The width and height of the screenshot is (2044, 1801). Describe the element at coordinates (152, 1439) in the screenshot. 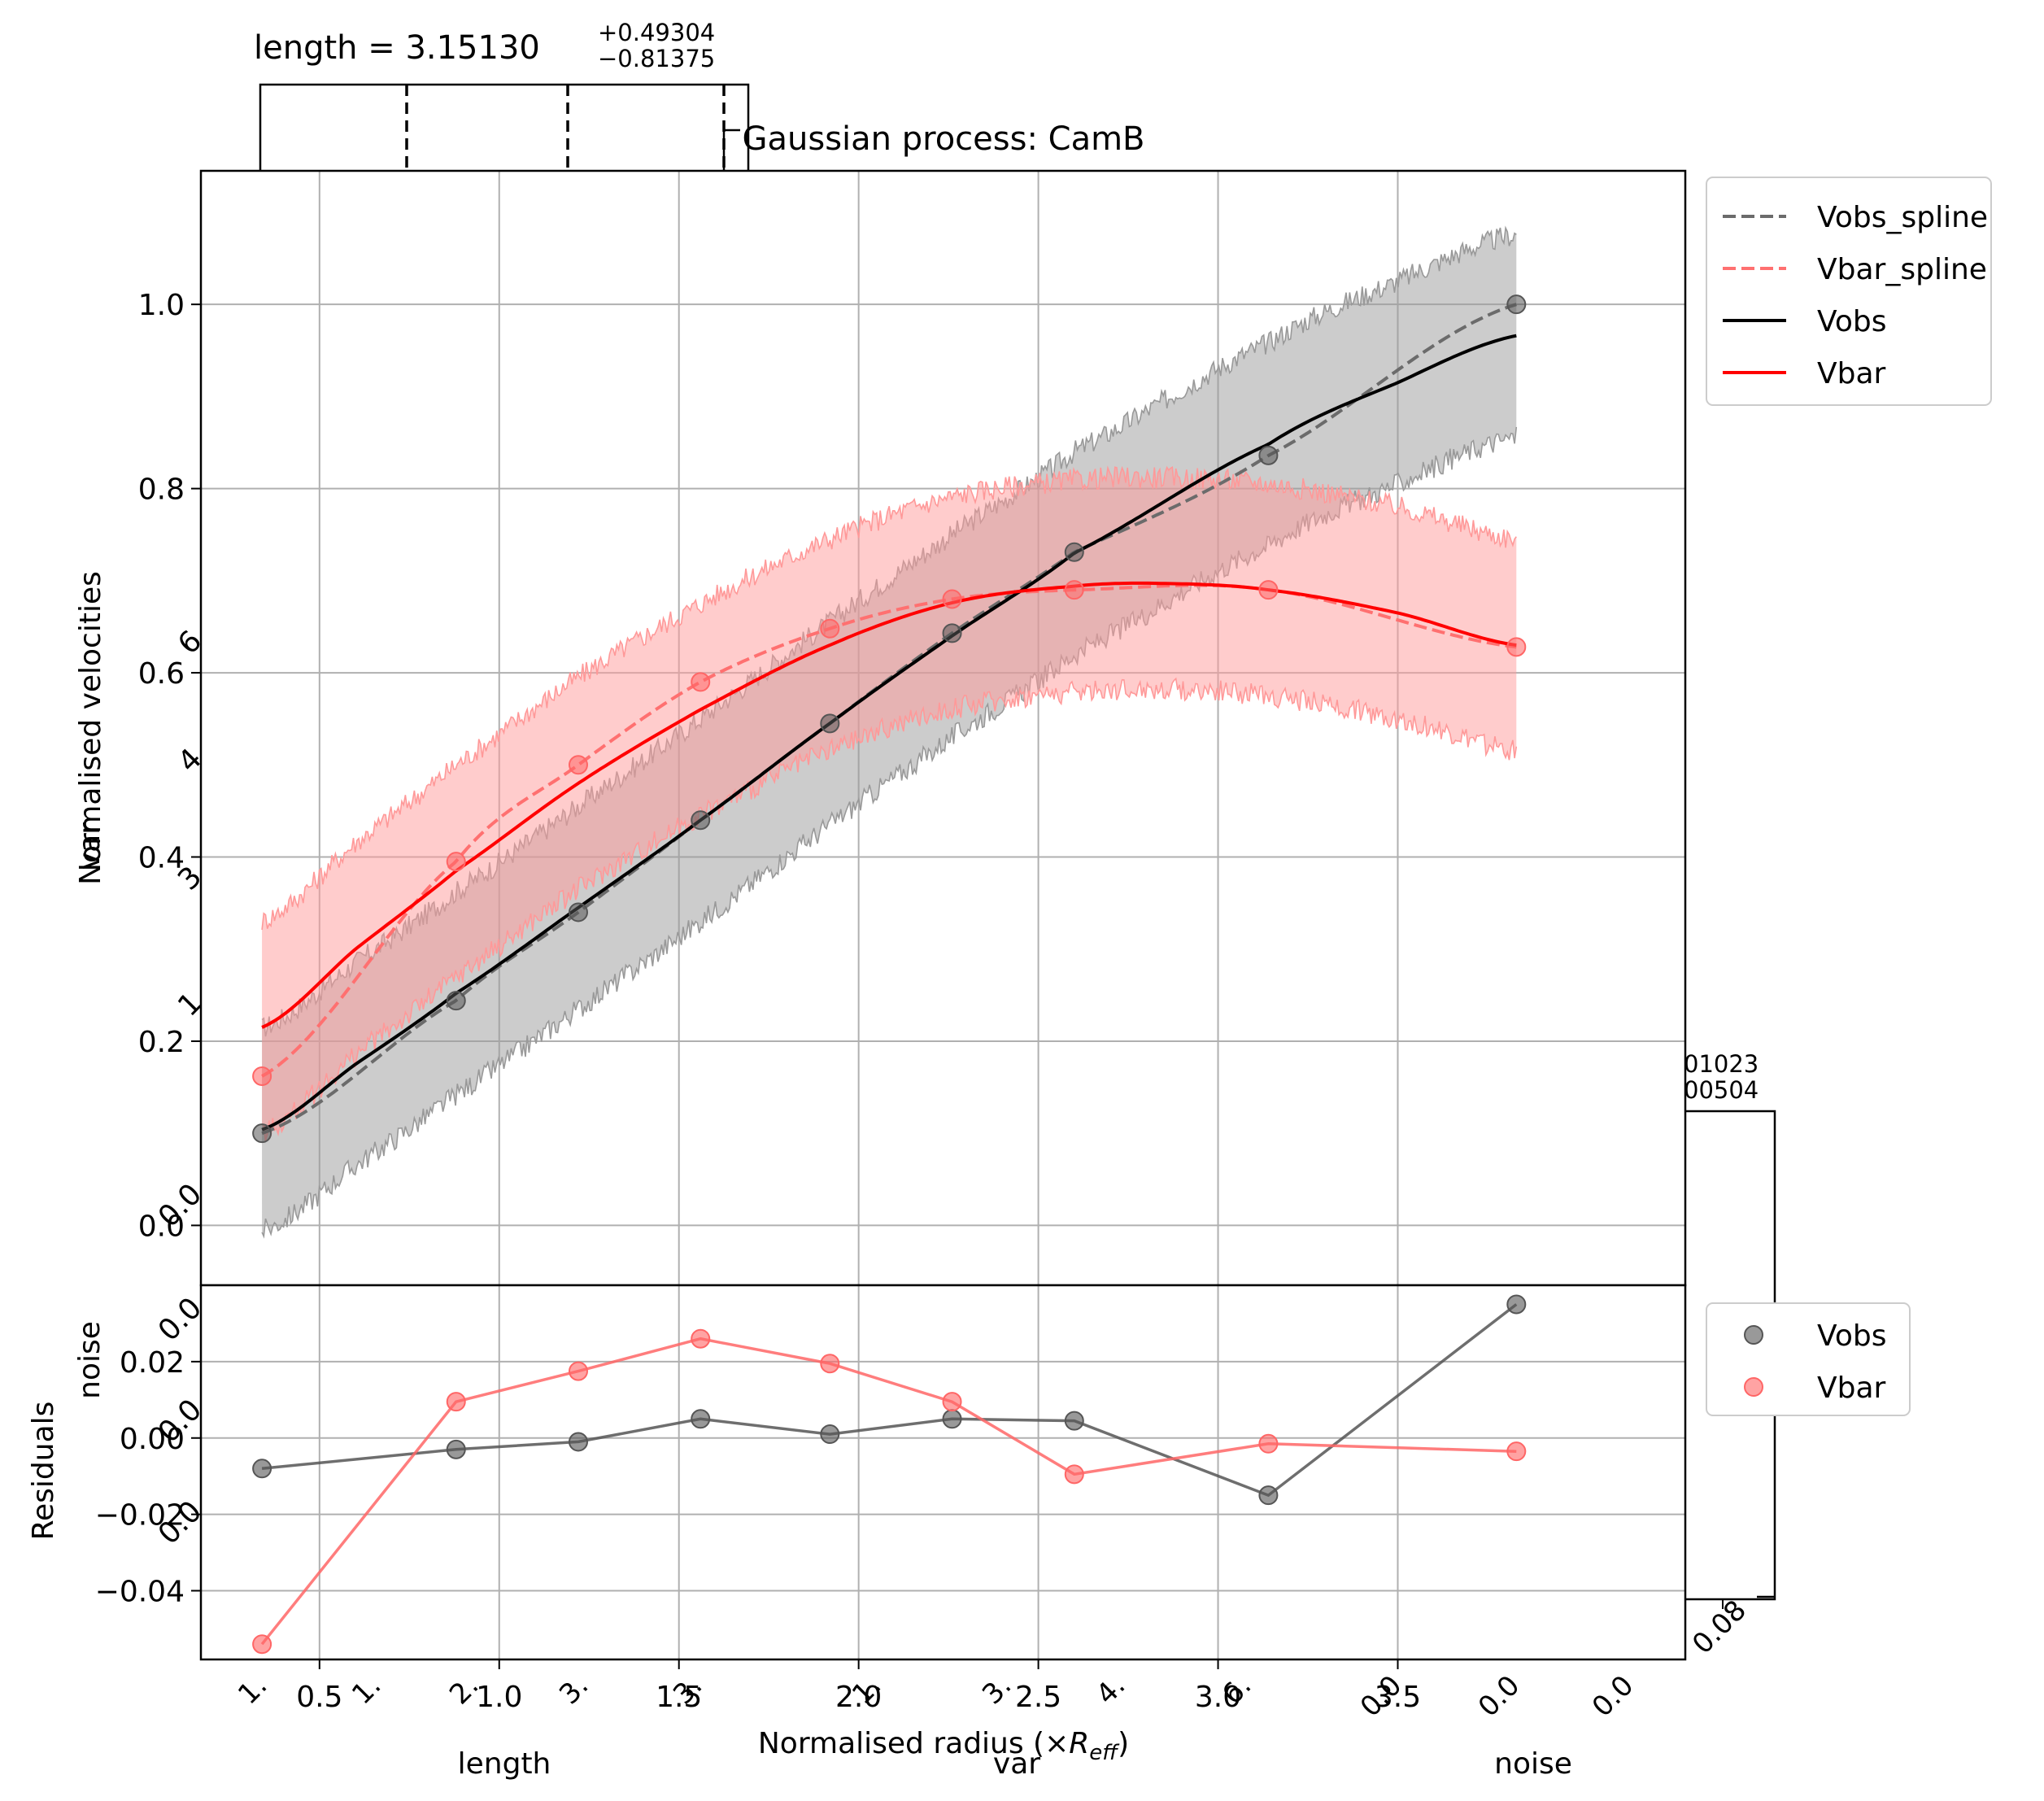

I see `residual-y-tick-label: 0.00` at that location.